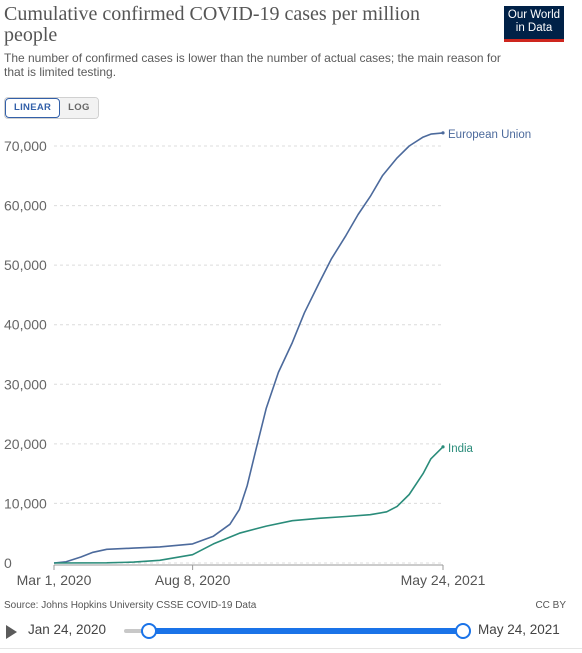 The width and height of the screenshot is (582, 653). I want to click on y-tick-label: 70,000, so click(25, 146).